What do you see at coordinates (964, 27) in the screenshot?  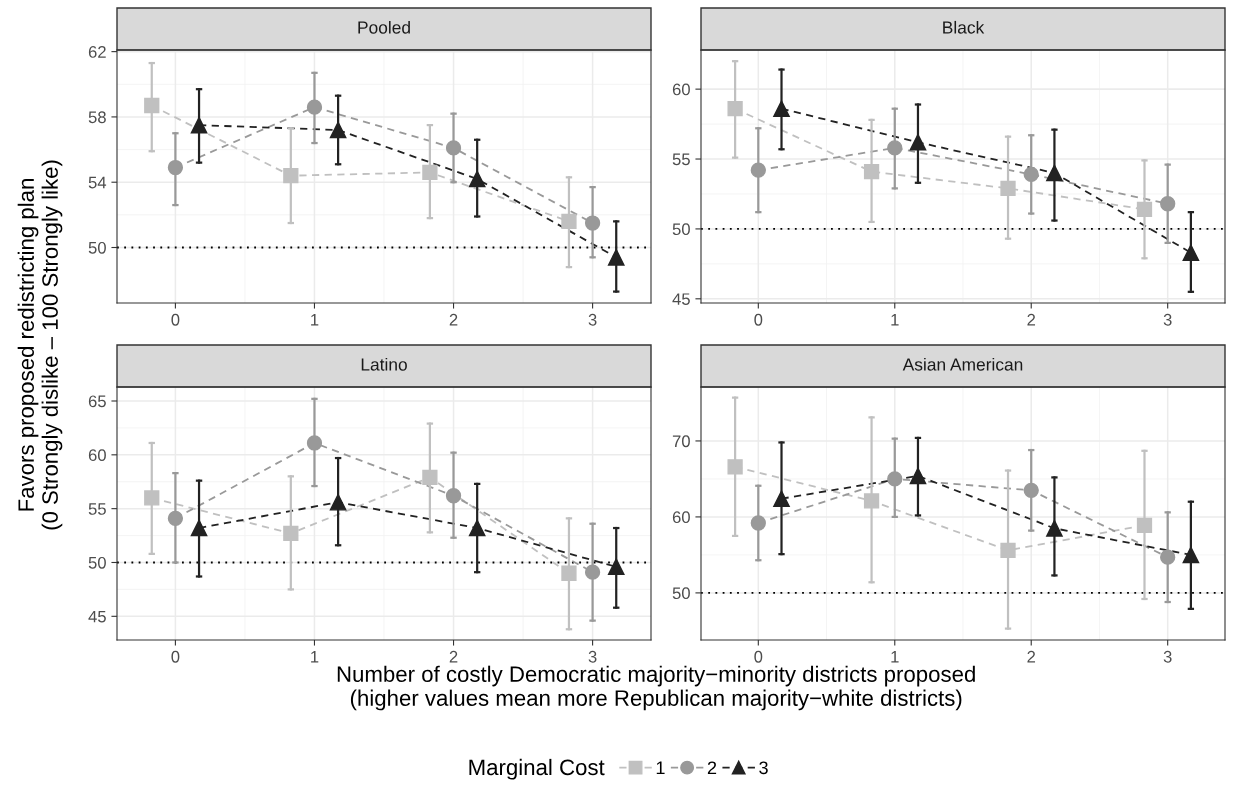 I see `chart-title: Black` at bounding box center [964, 27].